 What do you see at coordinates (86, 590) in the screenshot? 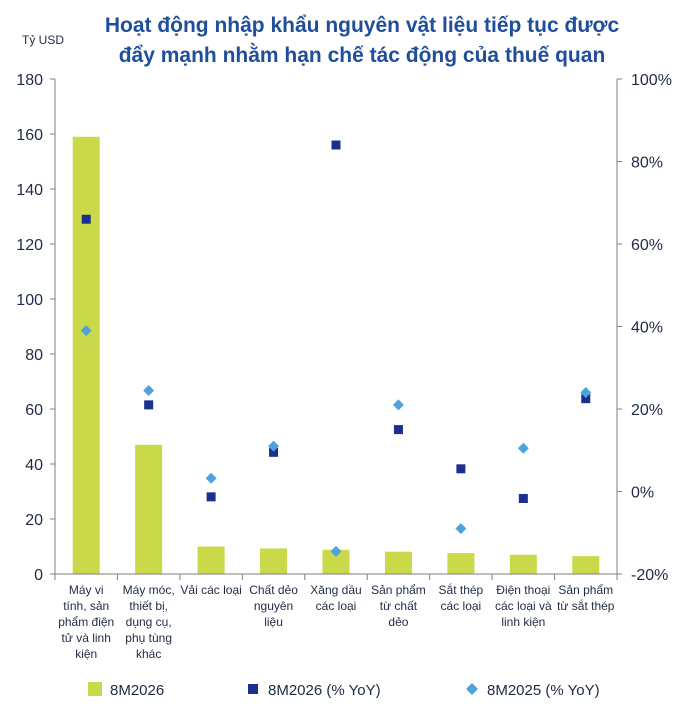
I see `category-label-line: Máy vi` at bounding box center [86, 590].